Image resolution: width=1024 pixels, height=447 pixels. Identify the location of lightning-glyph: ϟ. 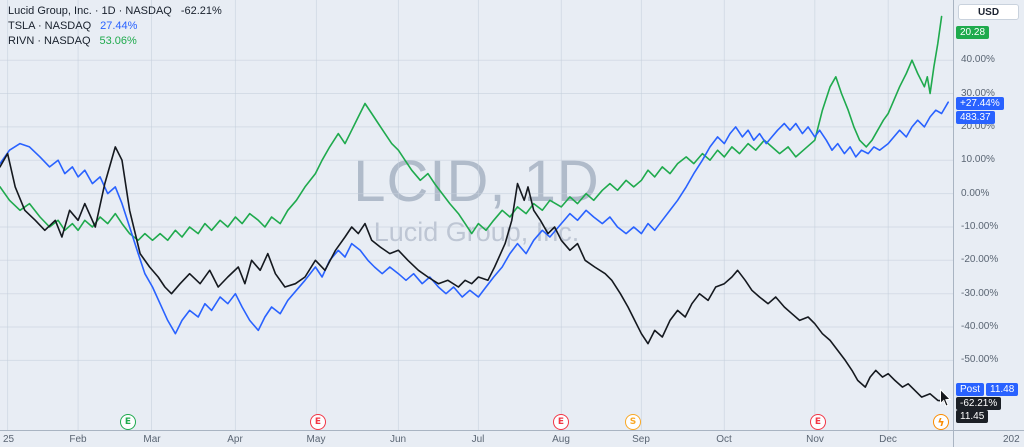
(941, 422).